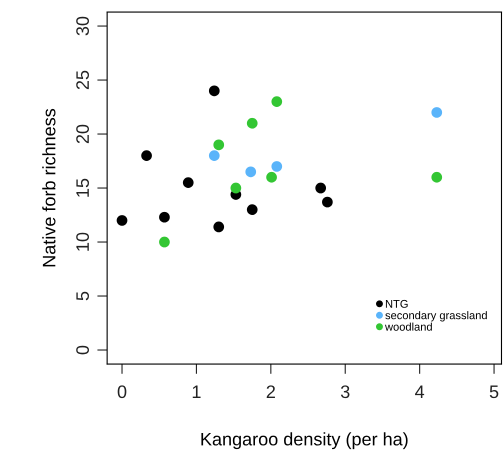  What do you see at coordinates (82, 241) in the screenshot?
I see `y-tick-label: 10` at bounding box center [82, 241].